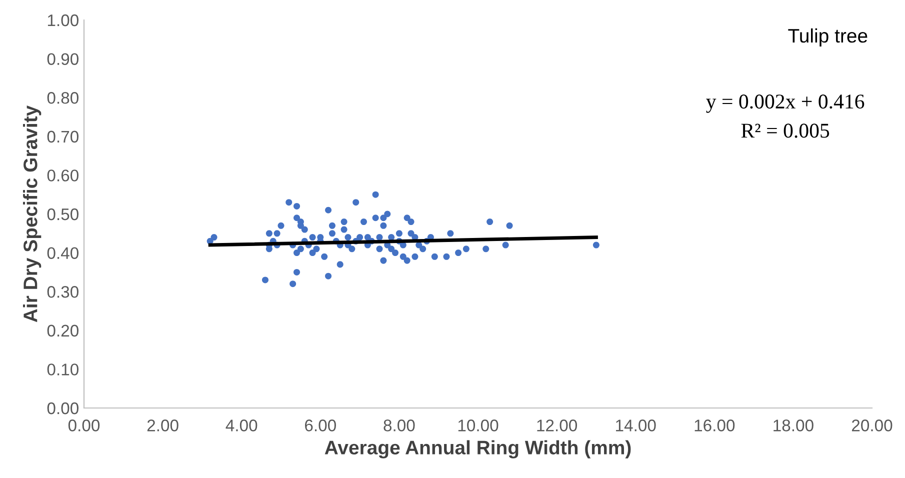  I want to click on x-axis-title: Average Annual Ring Width (mm), so click(477, 449).